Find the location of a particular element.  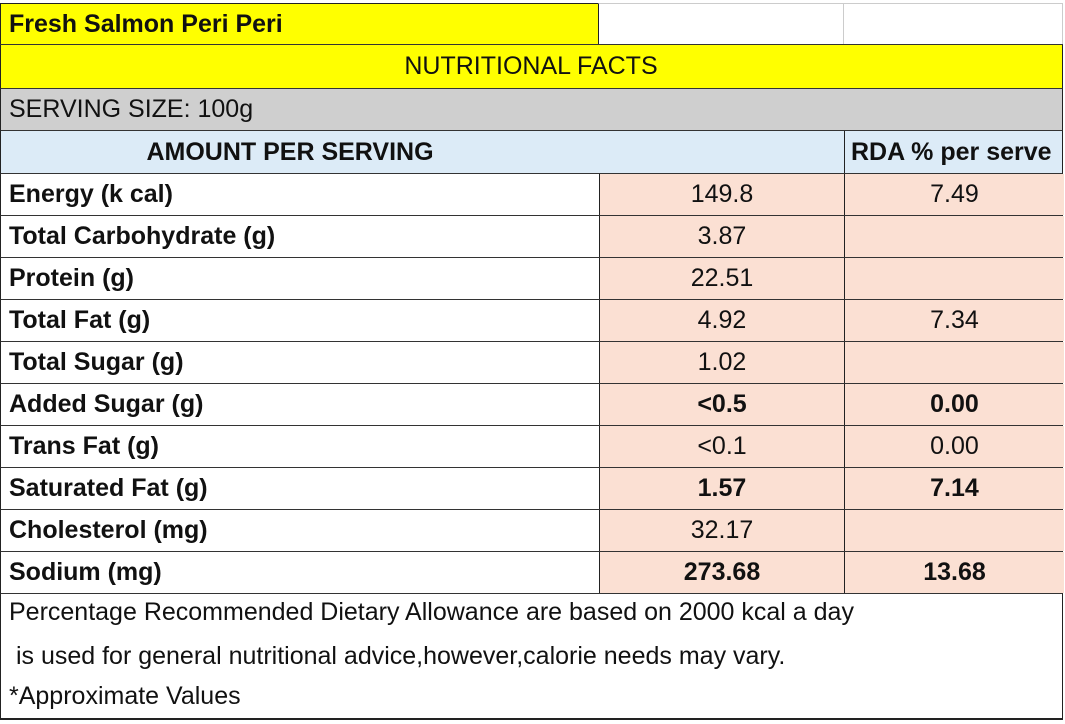

nutrient-amount: 3.87 is located at coordinates (721, 236).